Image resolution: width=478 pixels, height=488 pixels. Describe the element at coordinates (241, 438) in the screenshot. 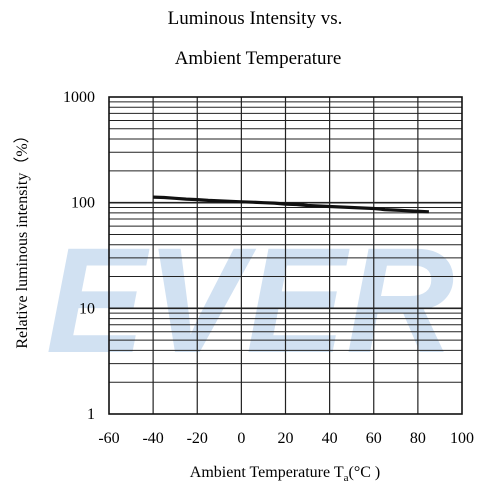

I see `x-tick-label: 0` at that location.